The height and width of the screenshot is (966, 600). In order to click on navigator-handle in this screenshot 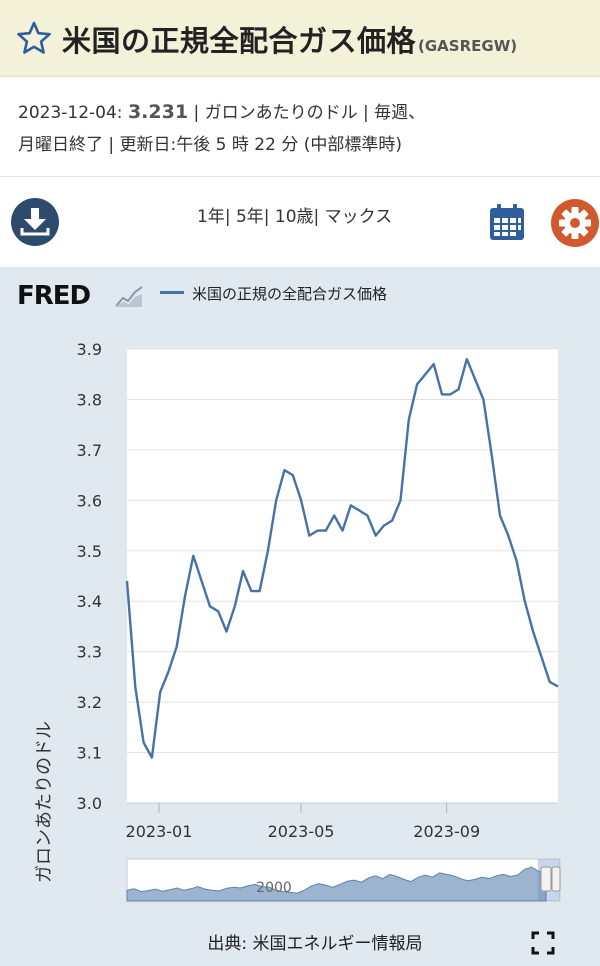, I will do `click(546, 879)`.